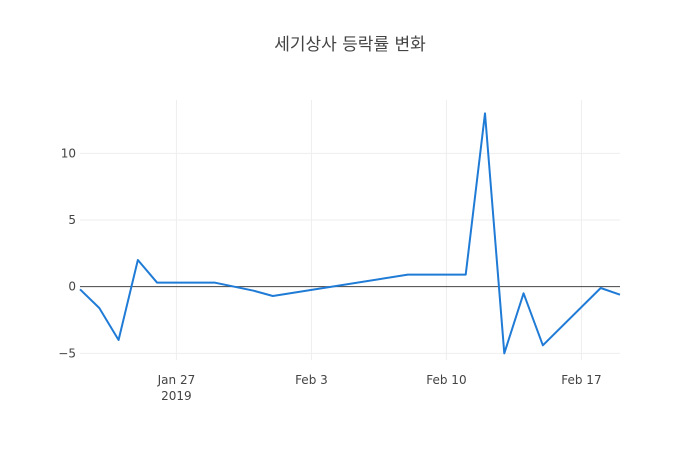  Describe the element at coordinates (72, 220) in the screenshot. I see `y-tick-label: 5` at that location.